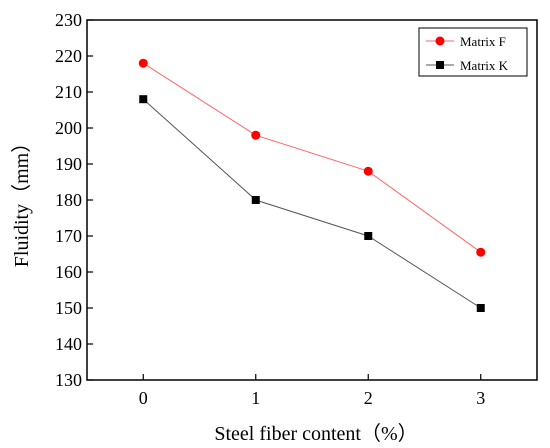 The image size is (550, 448). What do you see at coordinates (68, 344) in the screenshot?
I see `y-tick-label: 140` at bounding box center [68, 344].